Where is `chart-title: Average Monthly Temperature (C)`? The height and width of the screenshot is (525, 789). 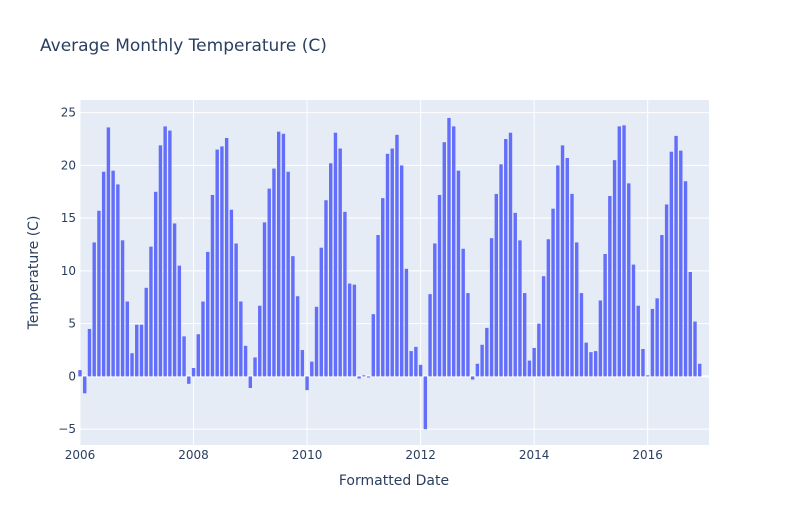 chart-title: Average Monthly Temperature (C) is located at coordinates (183, 46).